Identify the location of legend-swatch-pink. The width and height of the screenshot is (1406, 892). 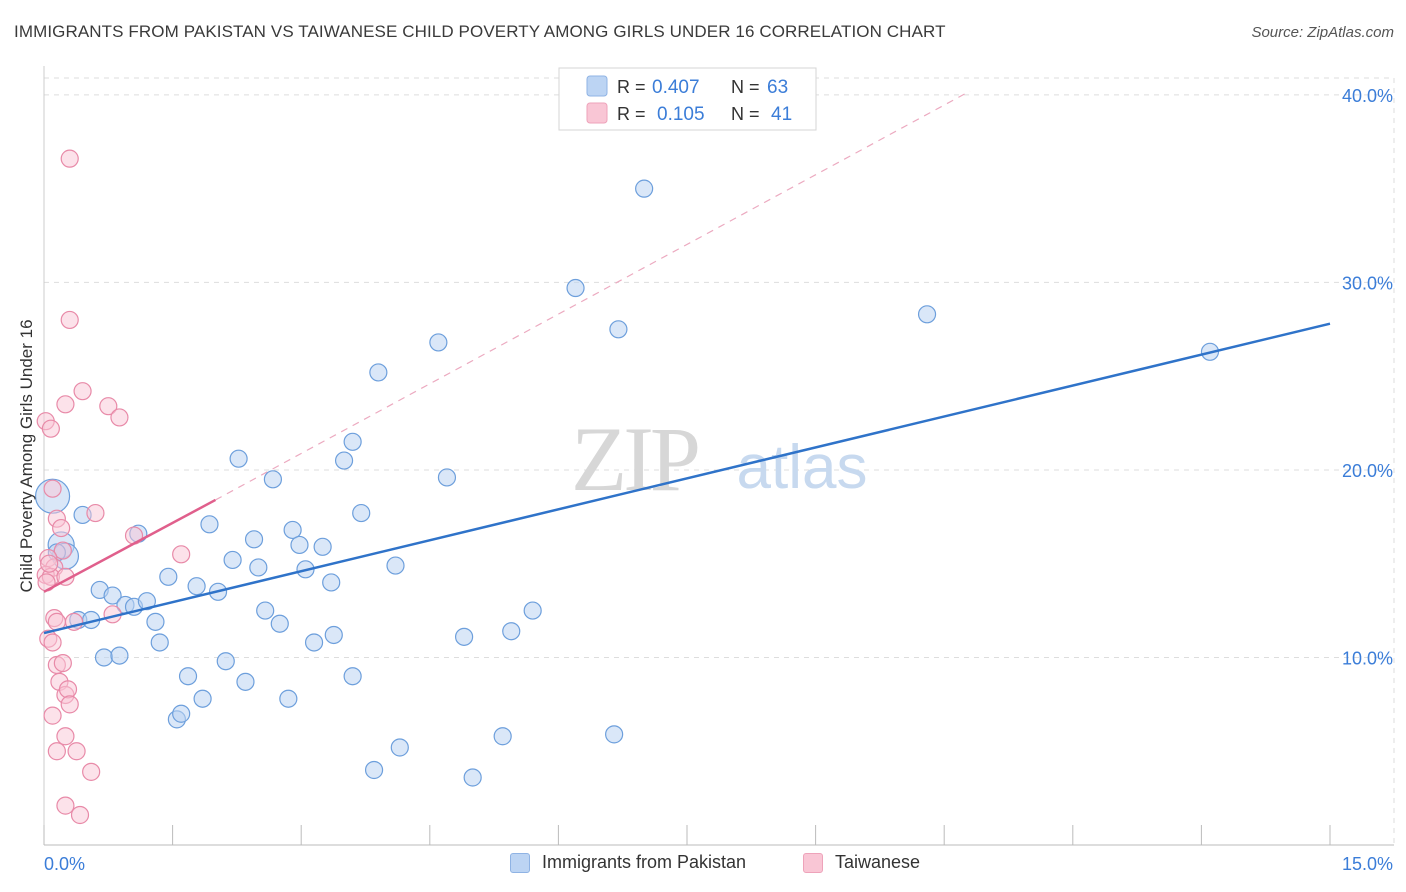
(597, 113).